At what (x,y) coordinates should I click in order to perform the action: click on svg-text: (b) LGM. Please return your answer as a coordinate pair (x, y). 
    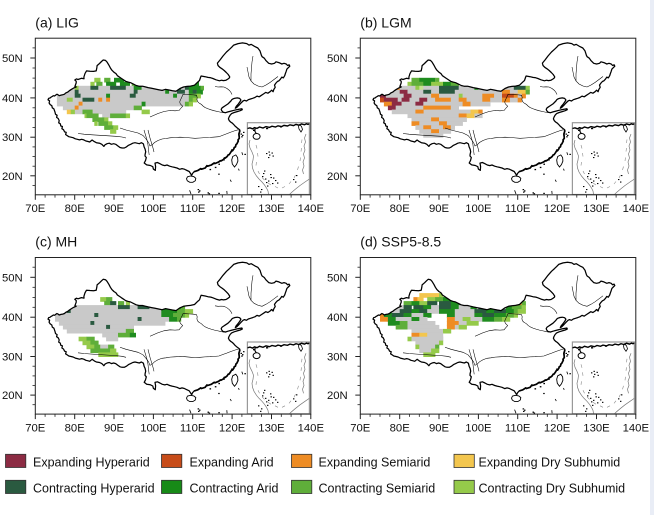
    Looking at the image, I should click on (385, 22).